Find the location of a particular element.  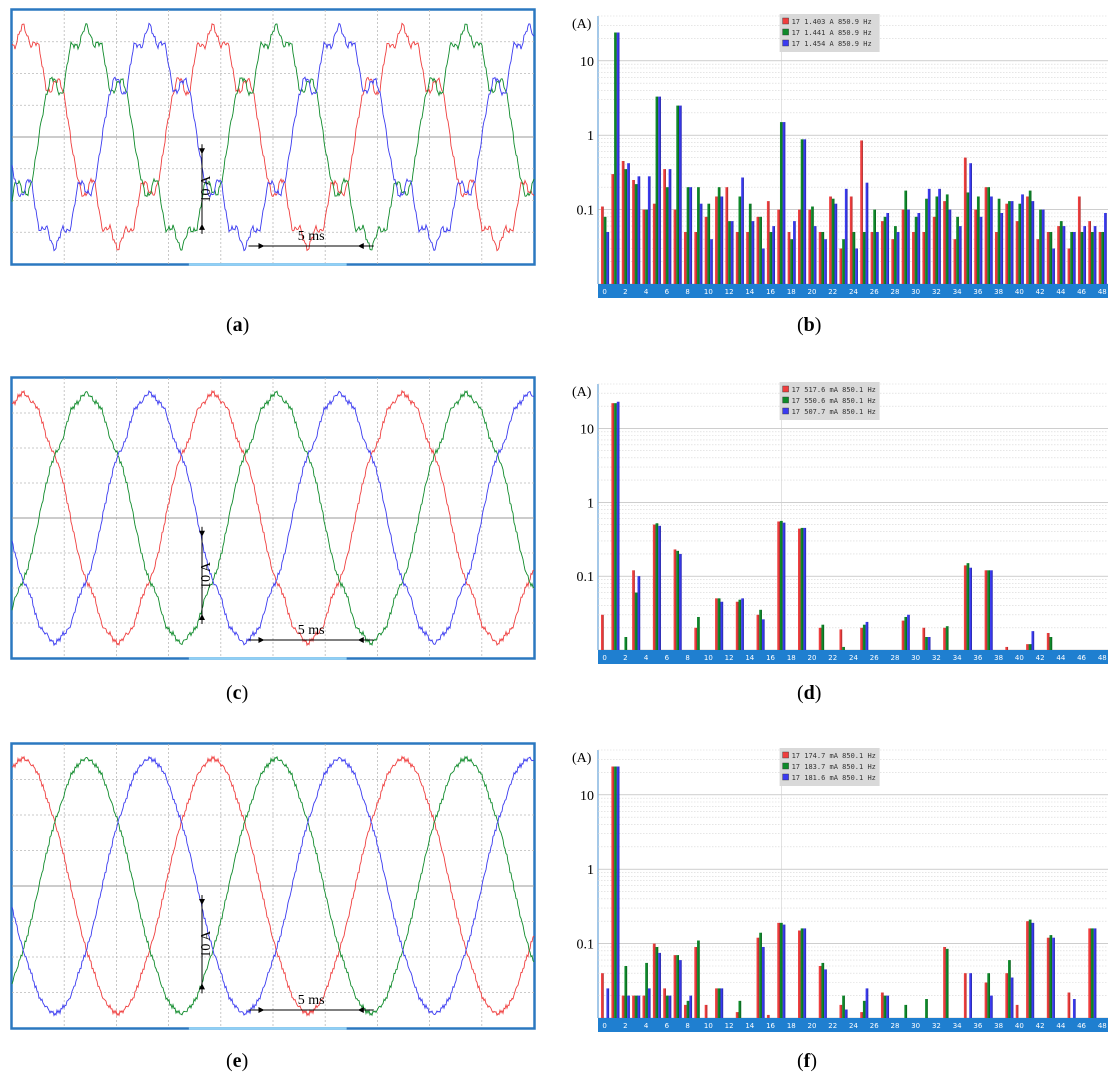

bar-blue-h18 is located at coordinates (794, 252).